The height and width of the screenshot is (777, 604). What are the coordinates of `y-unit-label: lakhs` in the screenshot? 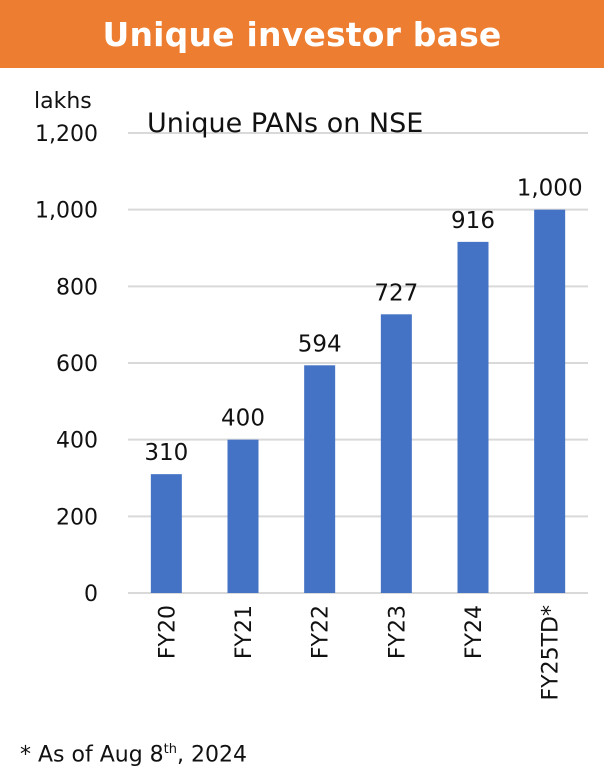 It's located at (63, 101).